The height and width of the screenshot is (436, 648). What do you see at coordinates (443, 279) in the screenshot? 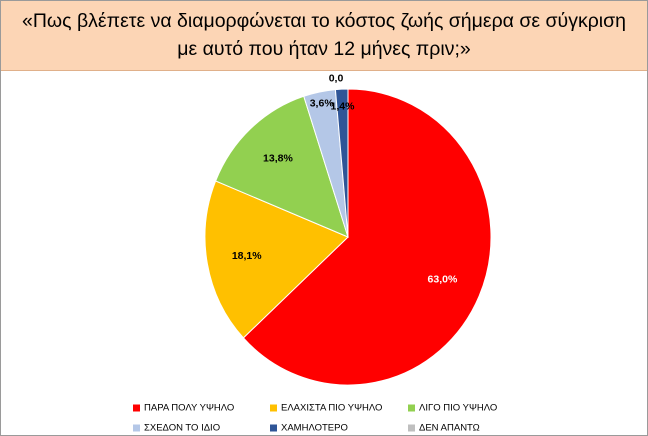
I see `data-label: 63,0%` at bounding box center [443, 279].